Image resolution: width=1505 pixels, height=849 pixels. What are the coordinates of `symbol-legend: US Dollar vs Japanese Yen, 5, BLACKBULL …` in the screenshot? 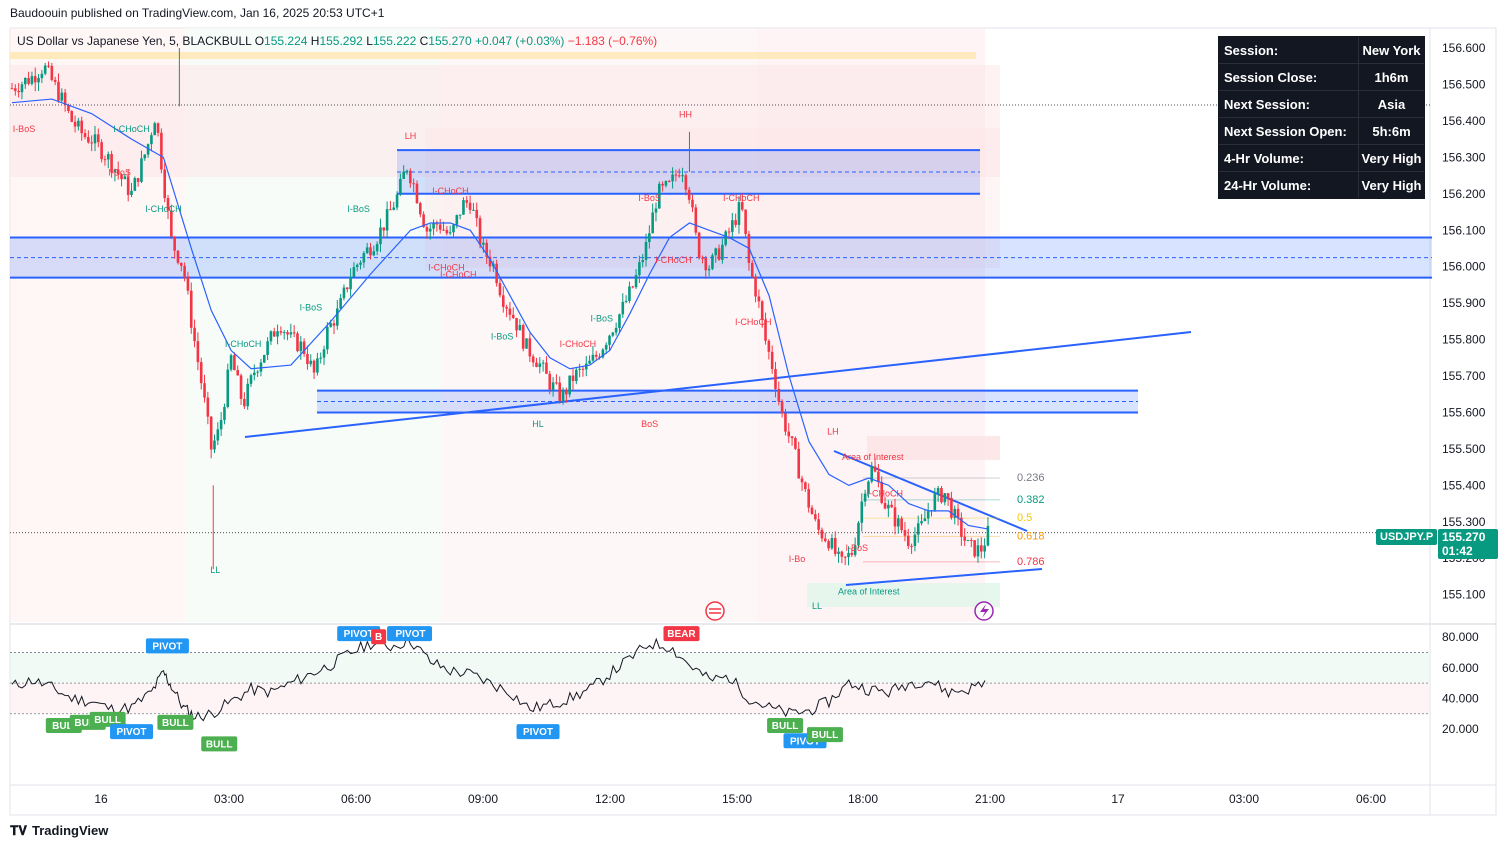 It's located at (337, 41).